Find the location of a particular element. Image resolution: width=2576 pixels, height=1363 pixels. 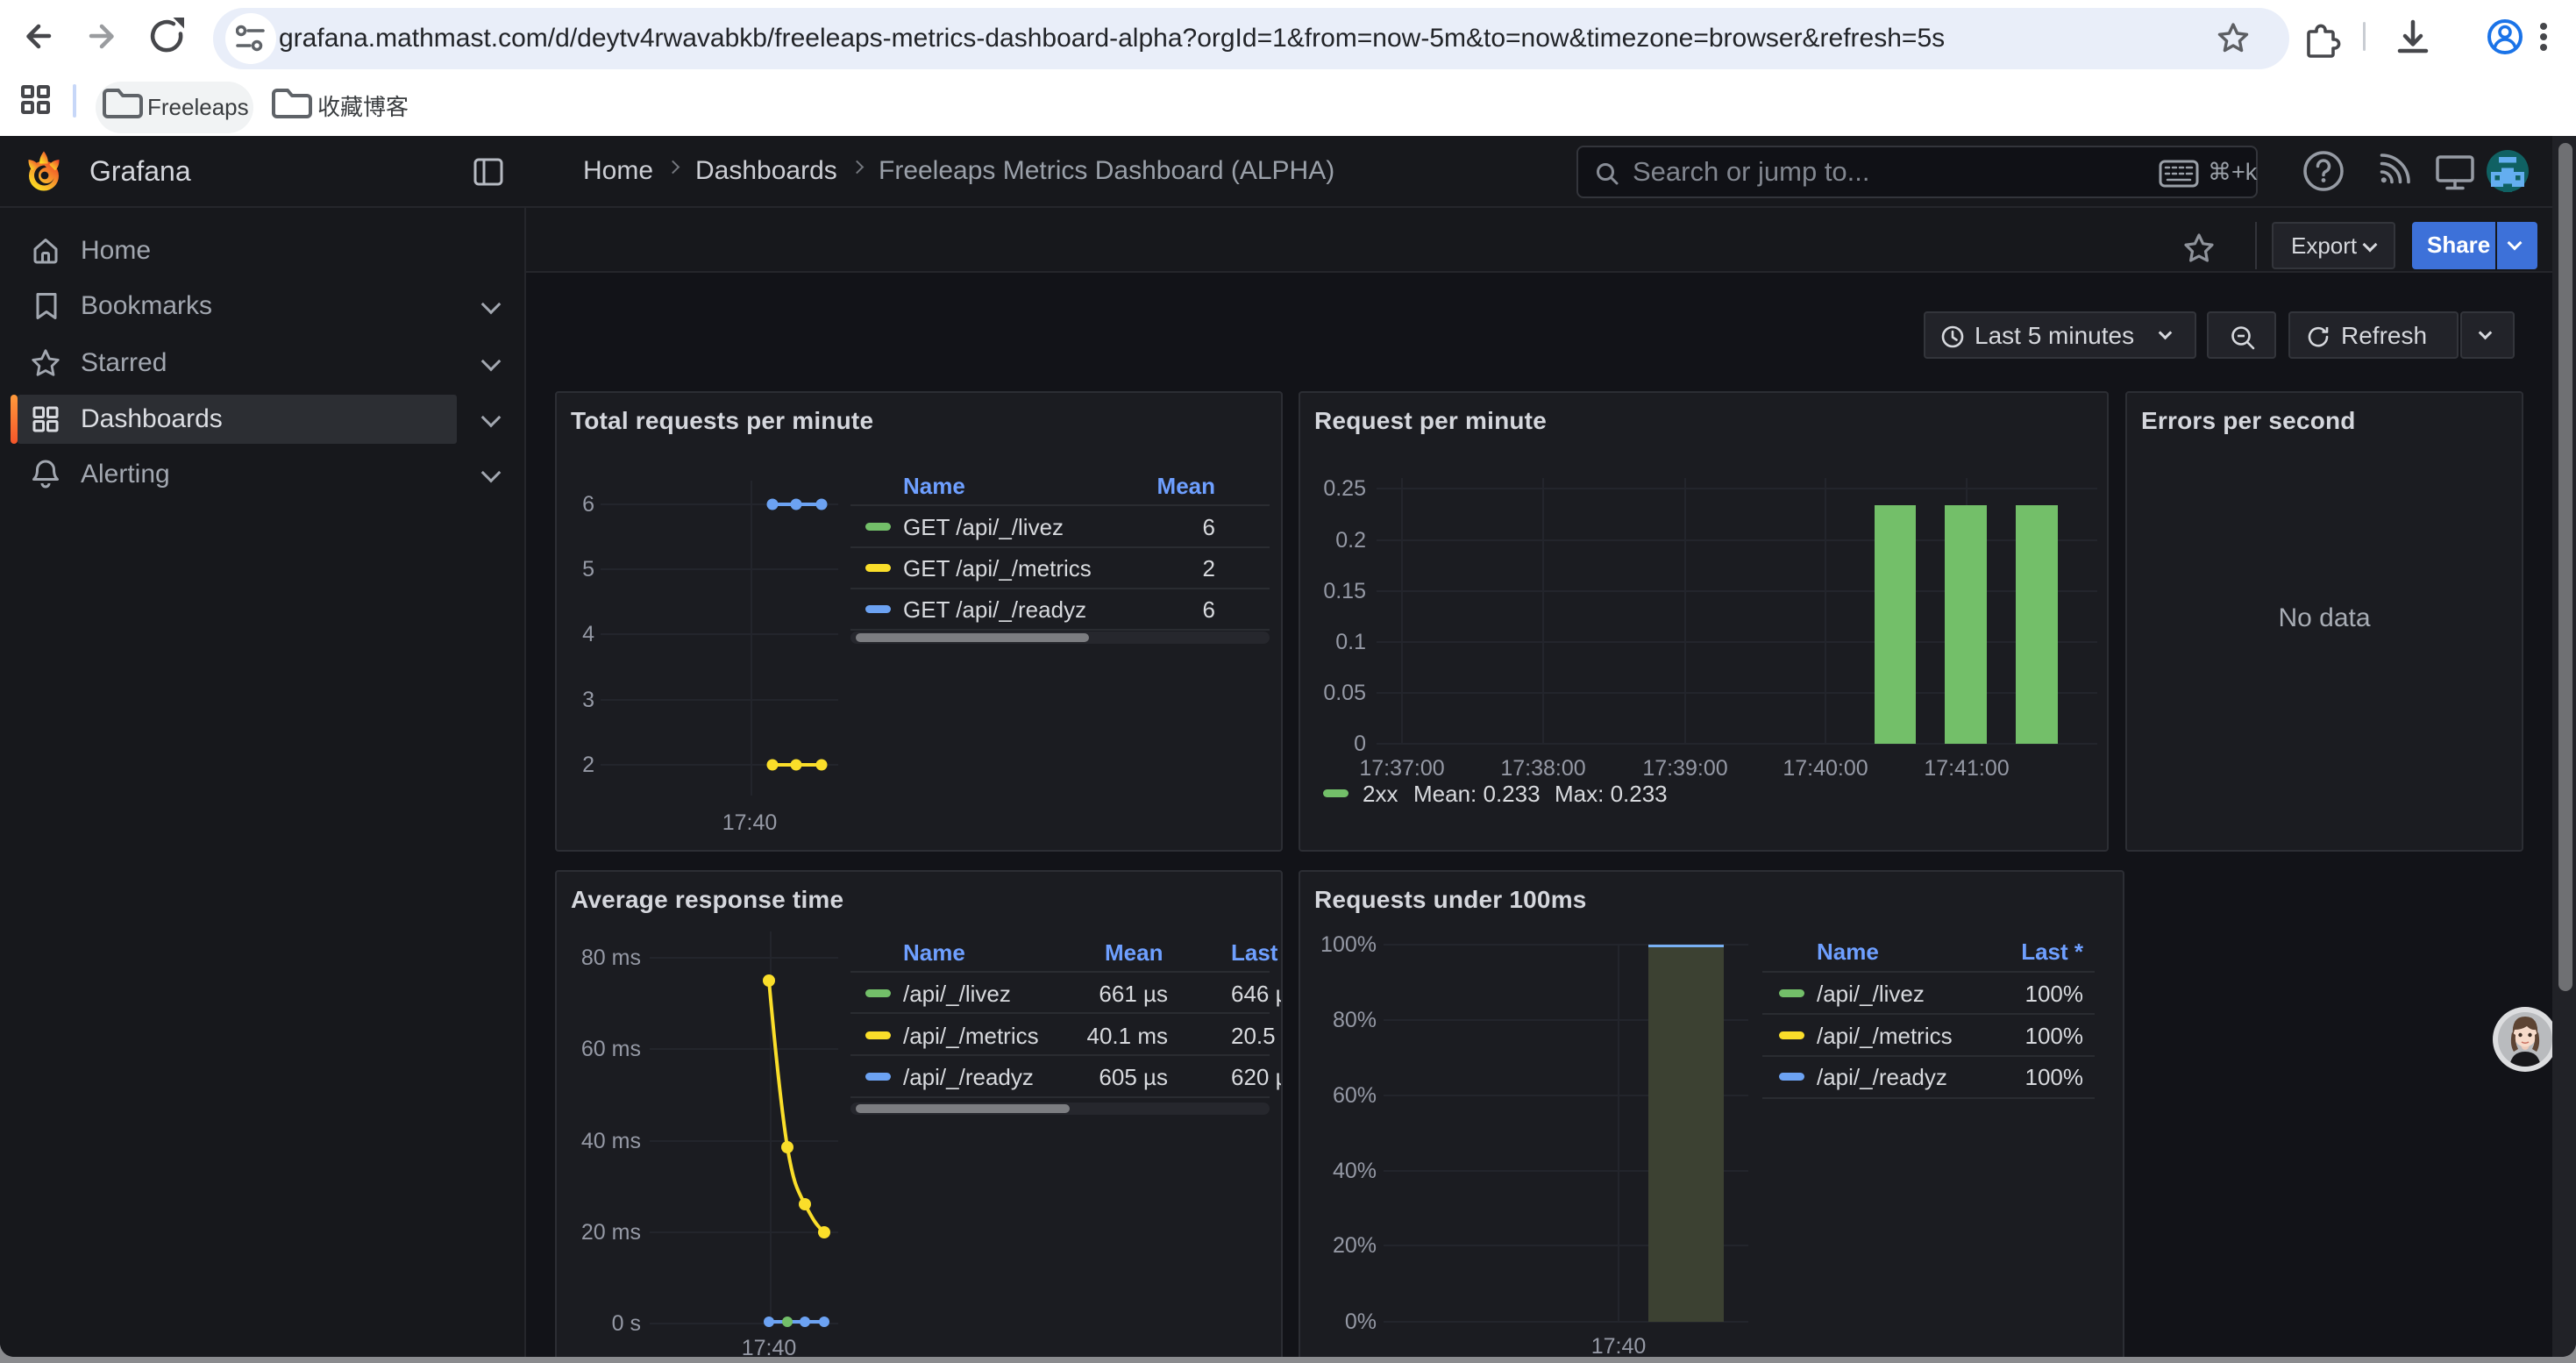

svg-text: 20% is located at coordinates (1355, 1245).